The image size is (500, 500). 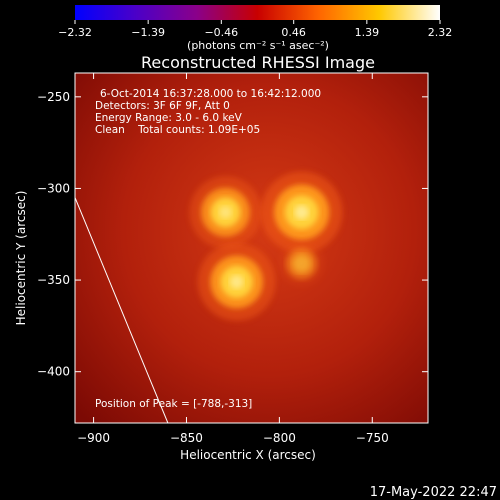 What do you see at coordinates (257, 12) in the screenshot?
I see `colorbar` at bounding box center [257, 12].